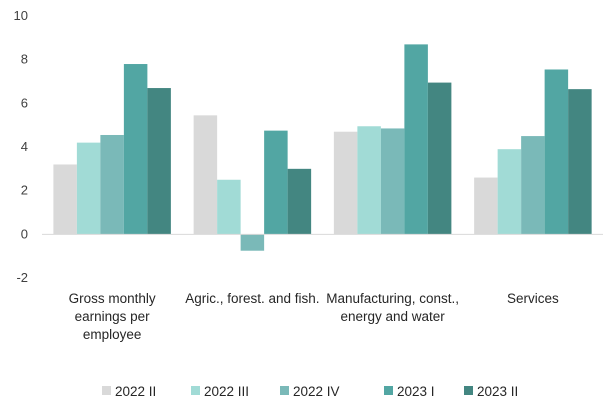 Image resolution: width=611 pixels, height=405 pixels. Describe the element at coordinates (392, 316) in the screenshot. I see `category-label-line: energy and water` at that location.